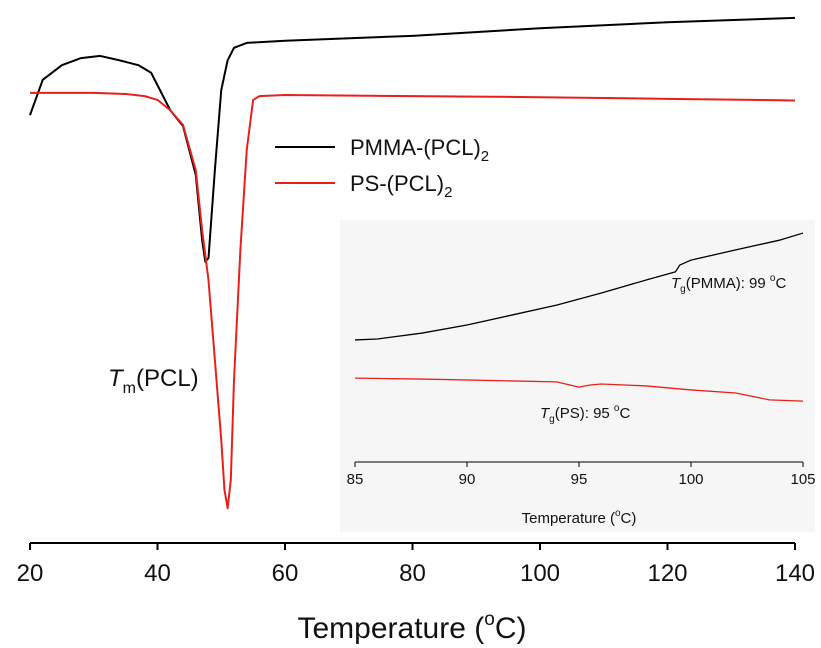 This screenshot has width=821, height=648. What do you see at coordinates (618, 513) in the screenshot?
I see `inset-x-axis-title-sup: o` at bounding box center [618, 513].